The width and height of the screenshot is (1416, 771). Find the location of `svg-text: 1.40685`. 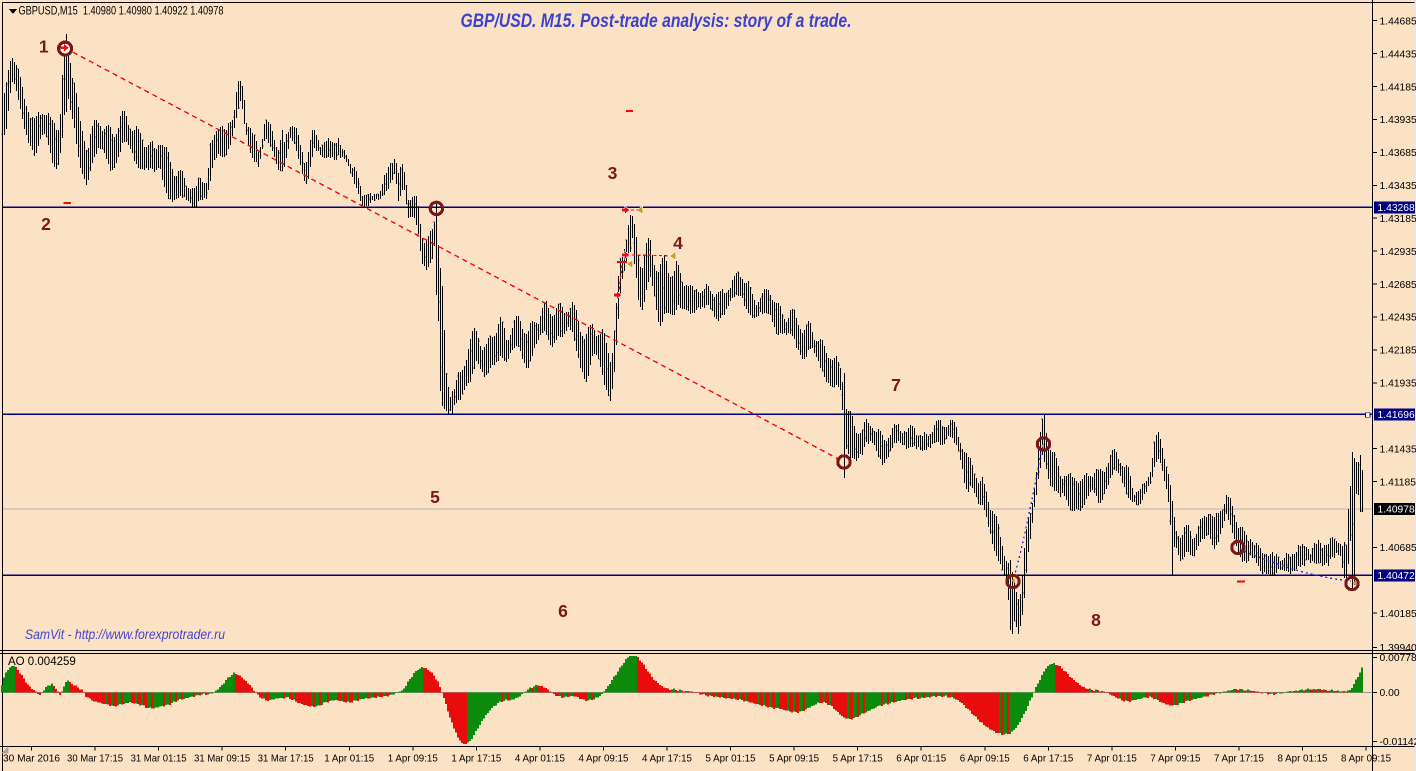

svg-text: 1.40685 is located at coordinates (1398, 548).